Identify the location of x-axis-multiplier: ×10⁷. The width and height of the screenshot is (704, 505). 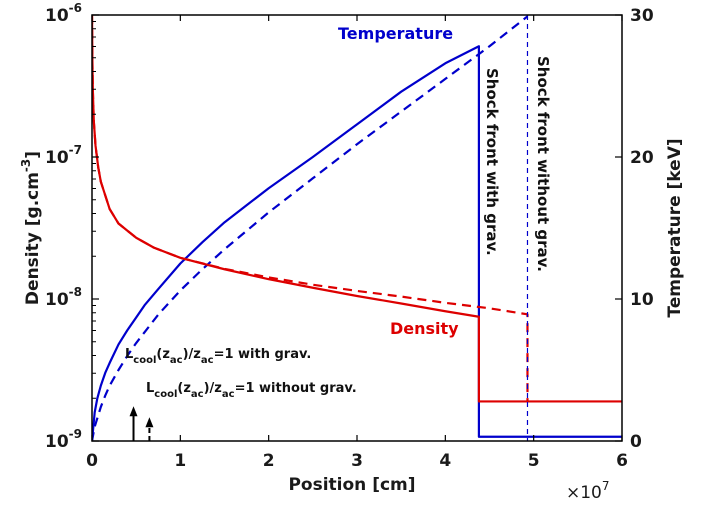
(588, 491).